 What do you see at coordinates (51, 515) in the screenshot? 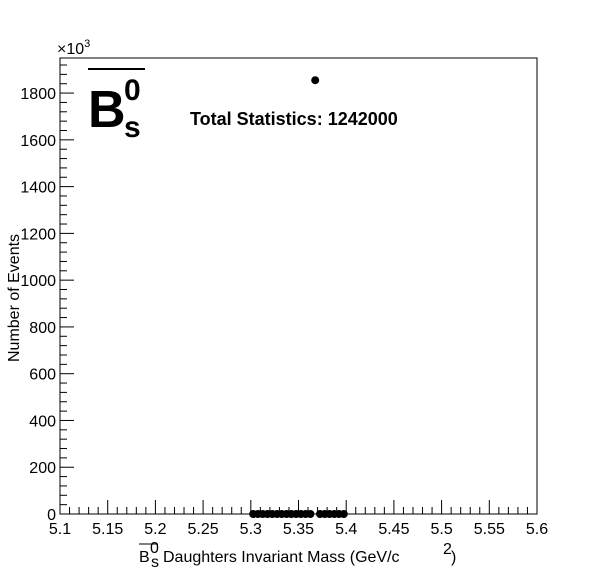
I see `y-tick-label: 0` at bounding box center [51, 515].